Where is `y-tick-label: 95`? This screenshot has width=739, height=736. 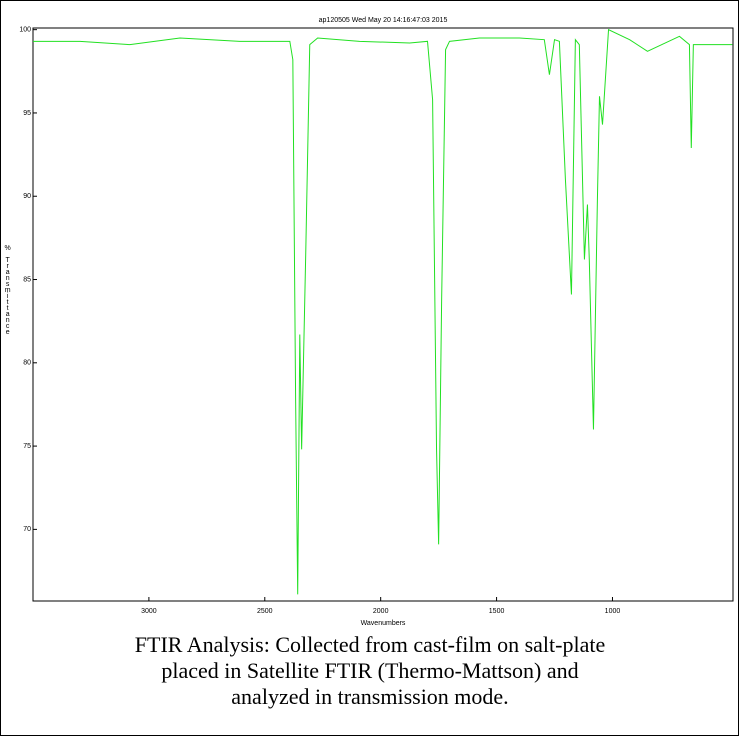
y-tick-label: 95 is located at coordinates (27, 113).